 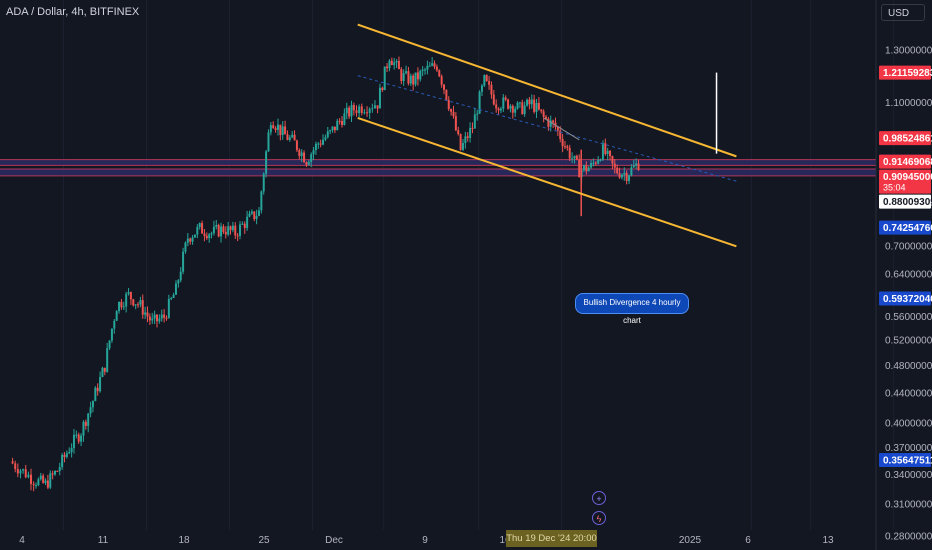 I want to click on price-badge-label: 0.91469068, so click(x=907, y=162).